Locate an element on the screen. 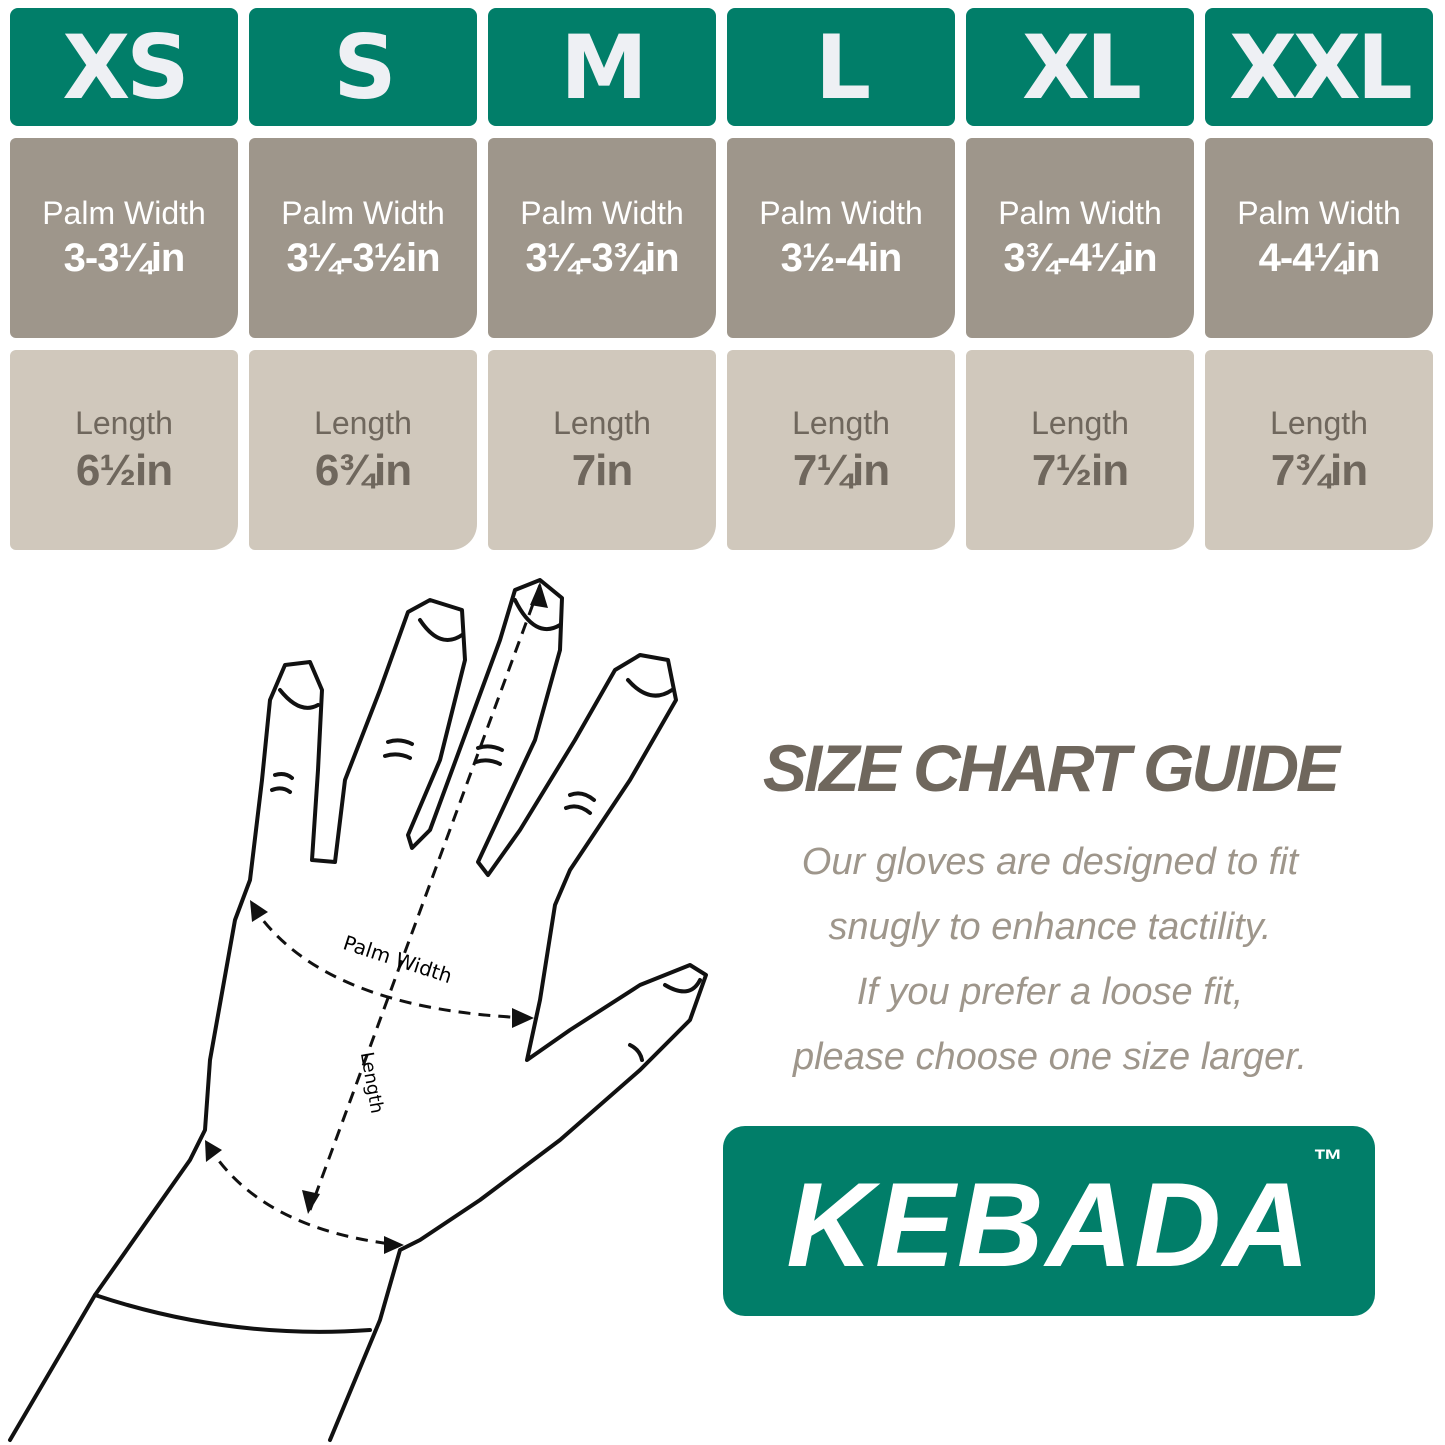 This screenshot has height=1445, width=1445. palm-width-value: 3-3¼in is located at coordinates (124, 258).